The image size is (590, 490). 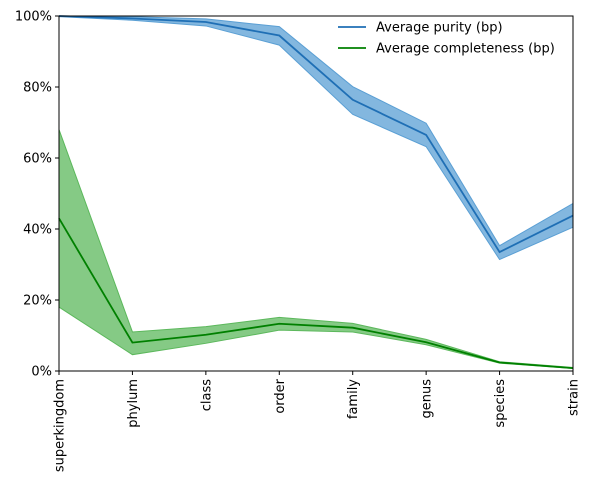 I want to click on y-tick-label: 20%, so click(x=37, y=301).